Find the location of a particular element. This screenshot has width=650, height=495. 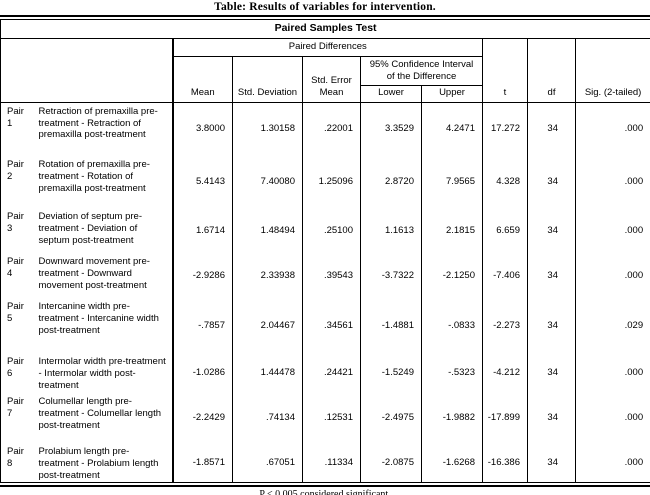

col-header-mean: Mean is located at coordinates (202, 79).